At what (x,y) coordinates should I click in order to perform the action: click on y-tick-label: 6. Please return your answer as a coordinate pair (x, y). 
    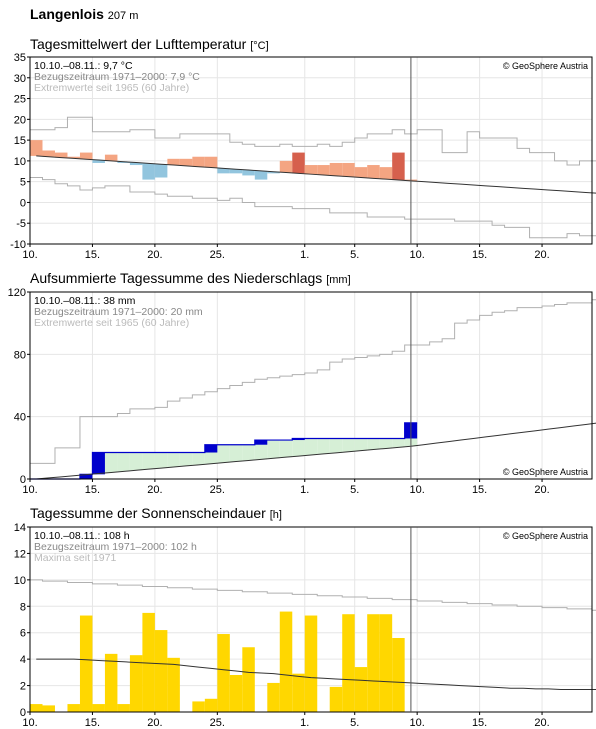
    Looking at the image, I should click on (23, 634).